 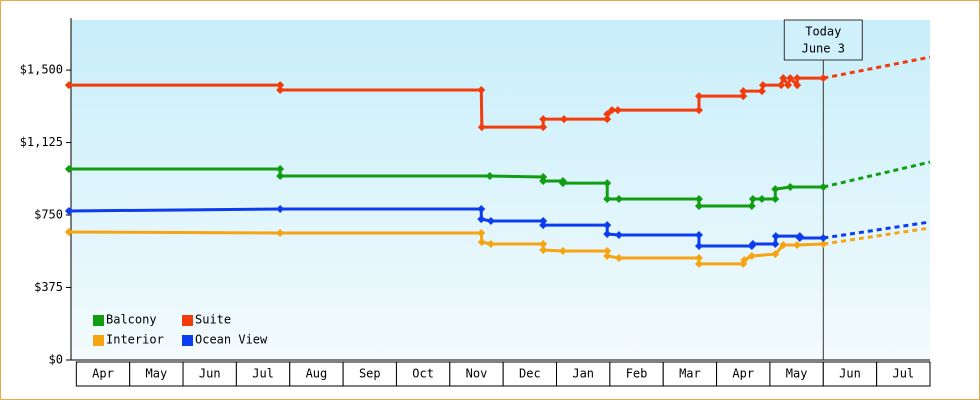 I want to click on legend-label: Suite, so click(x=213, y=320).